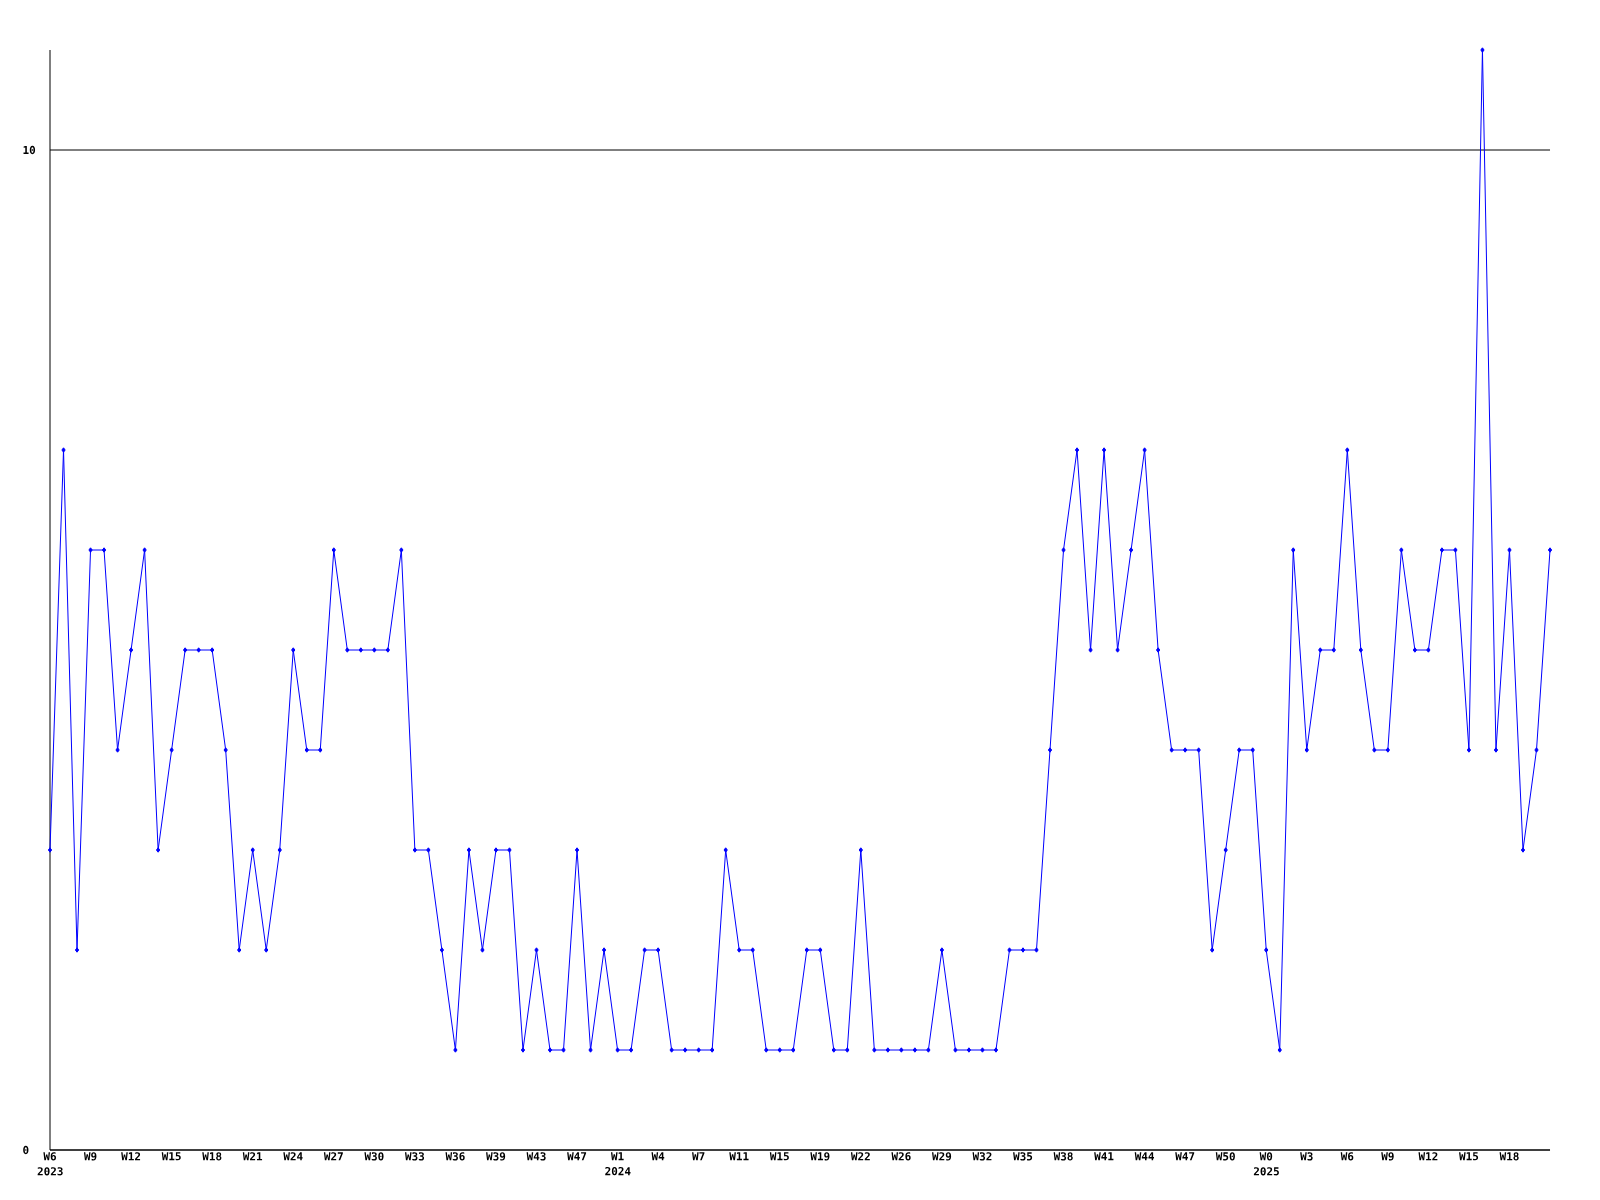 The height and width of the screenshot is (1200, 1600). I want to click on x-tick-label: W29, so click(942, 1156).